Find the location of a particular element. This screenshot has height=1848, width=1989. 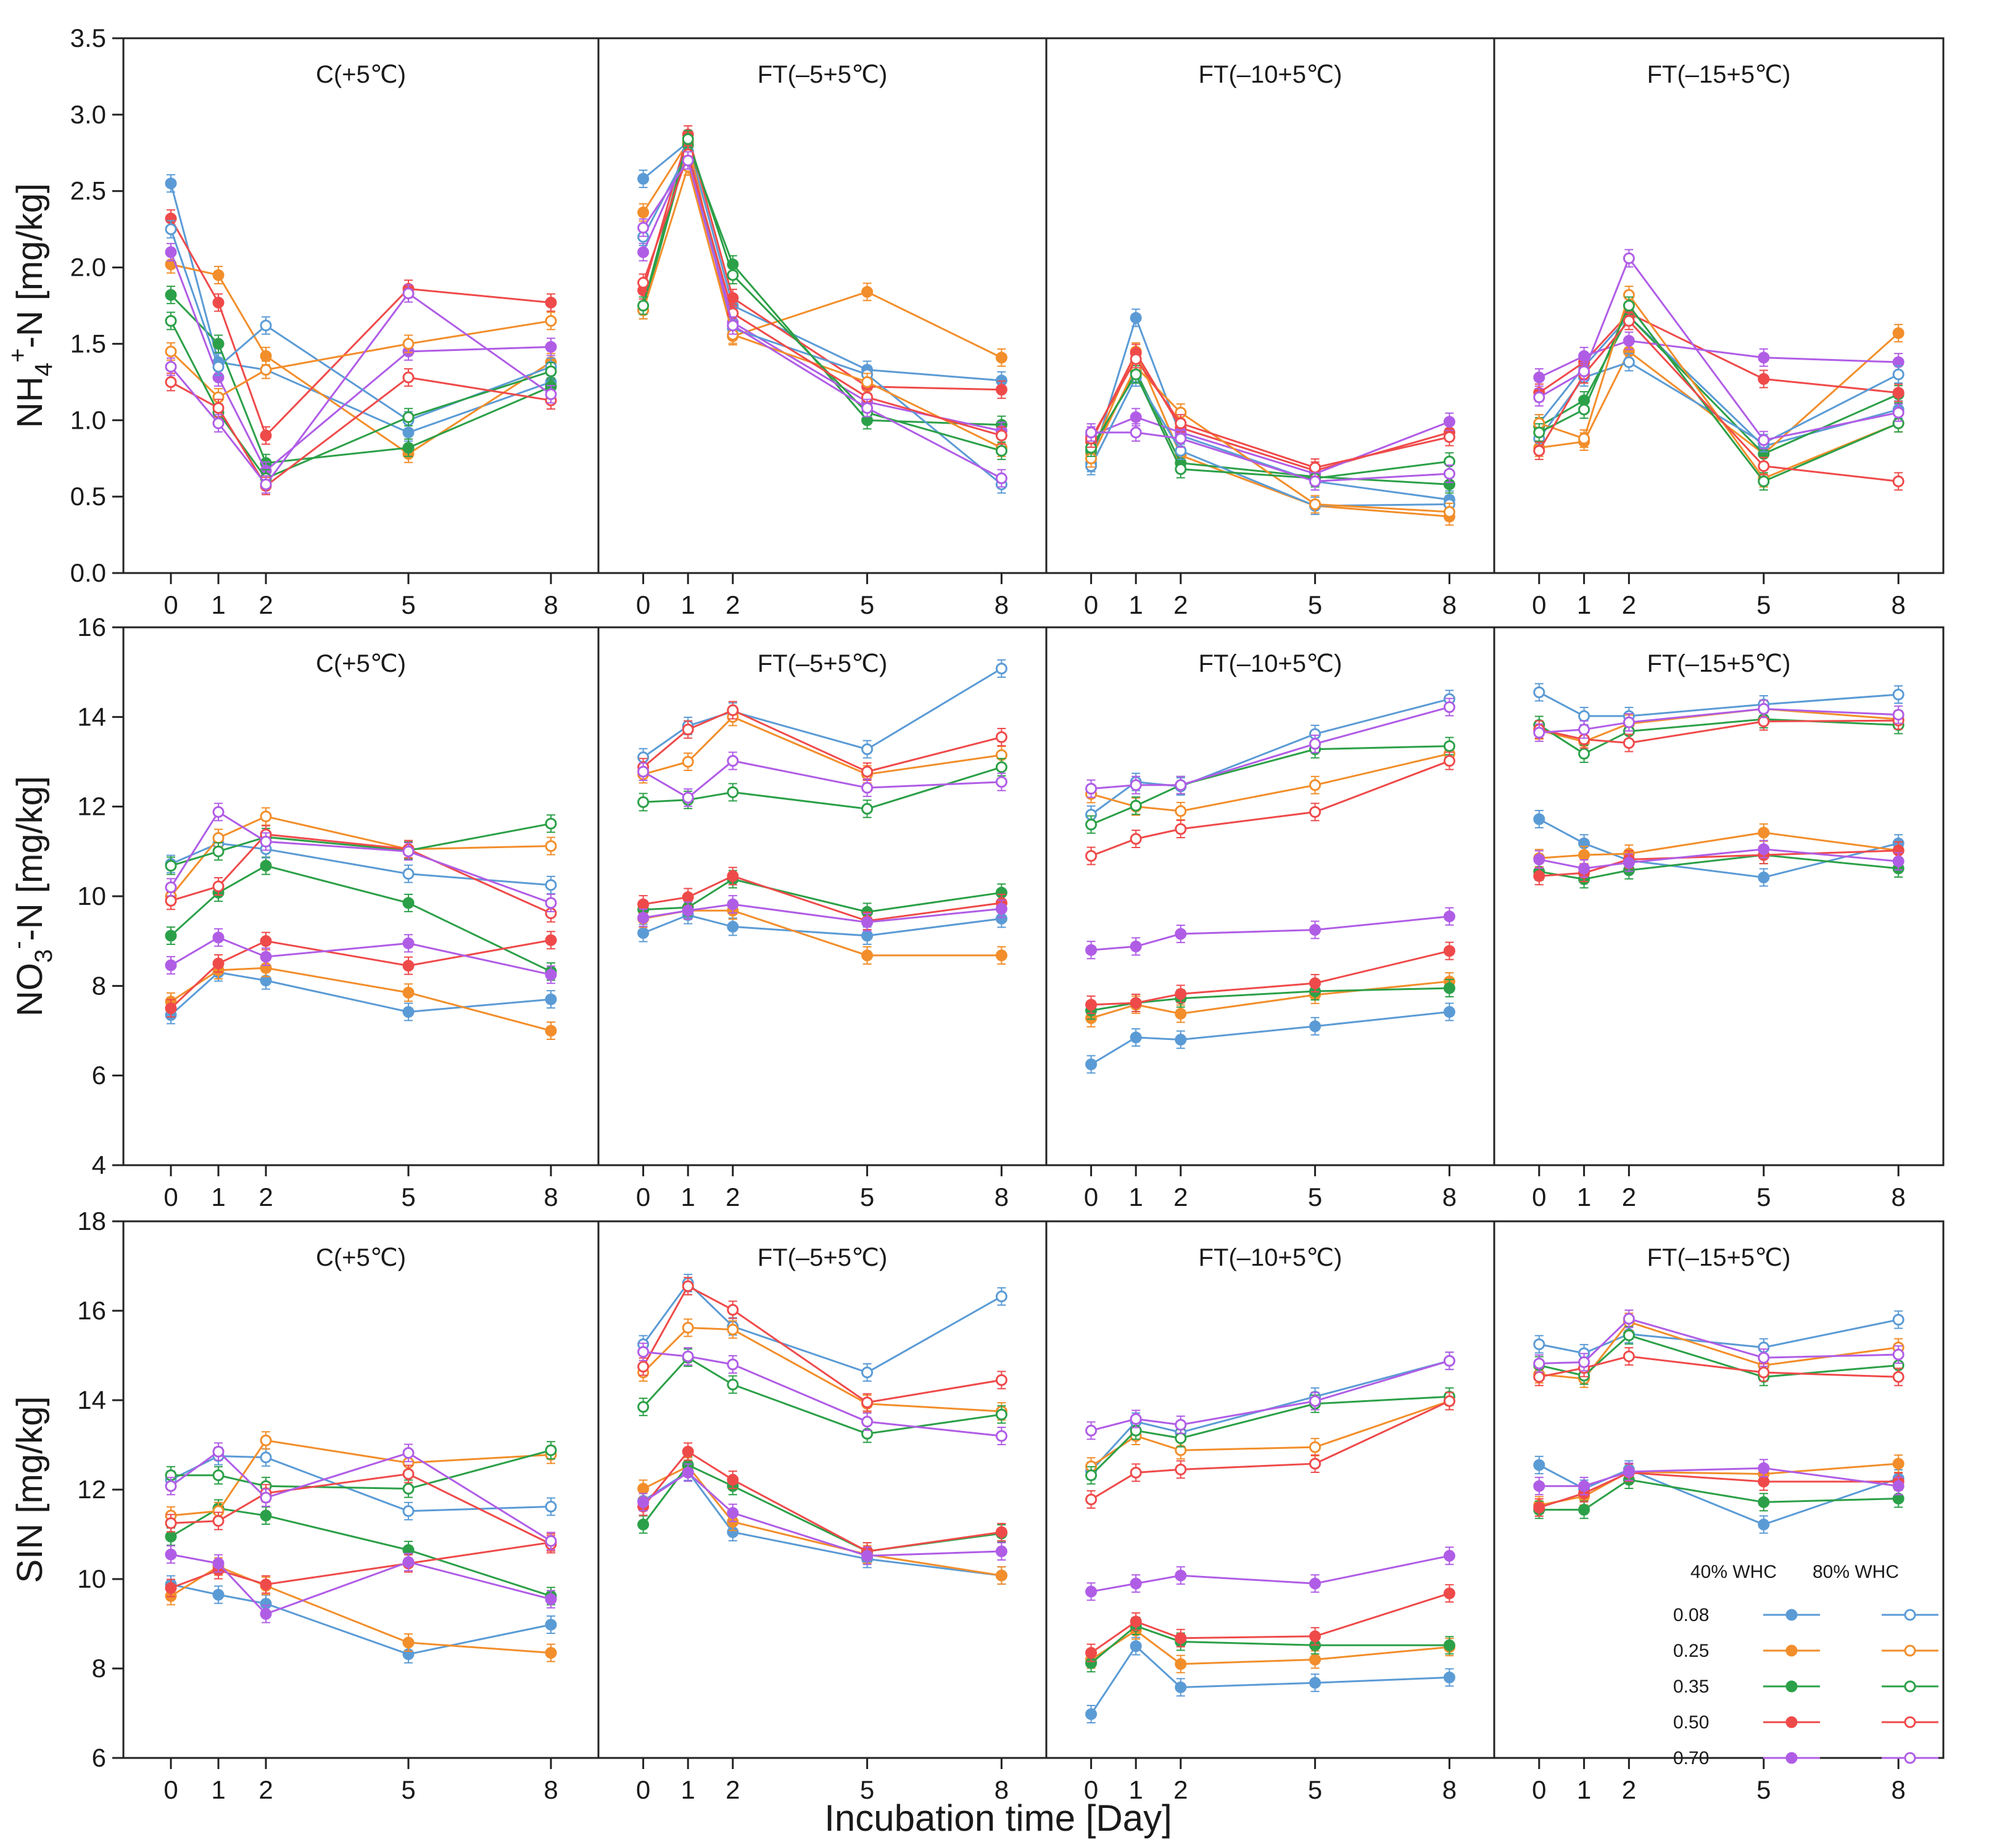

series-80whc-0.50 is located at coordinates (1718, 1367).